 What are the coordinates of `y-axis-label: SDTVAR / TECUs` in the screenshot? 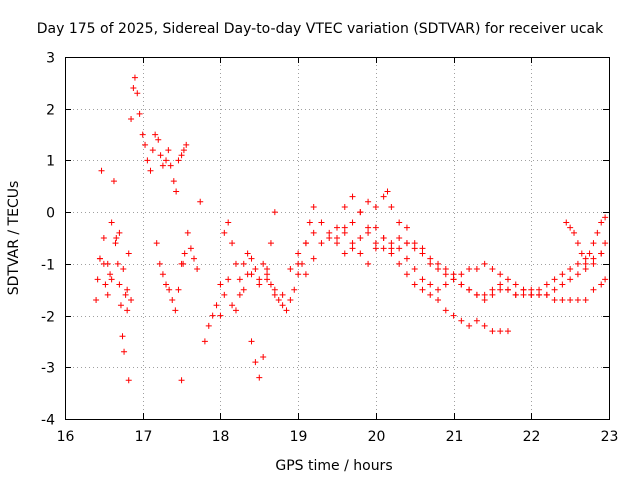 It's located at (14, 238).